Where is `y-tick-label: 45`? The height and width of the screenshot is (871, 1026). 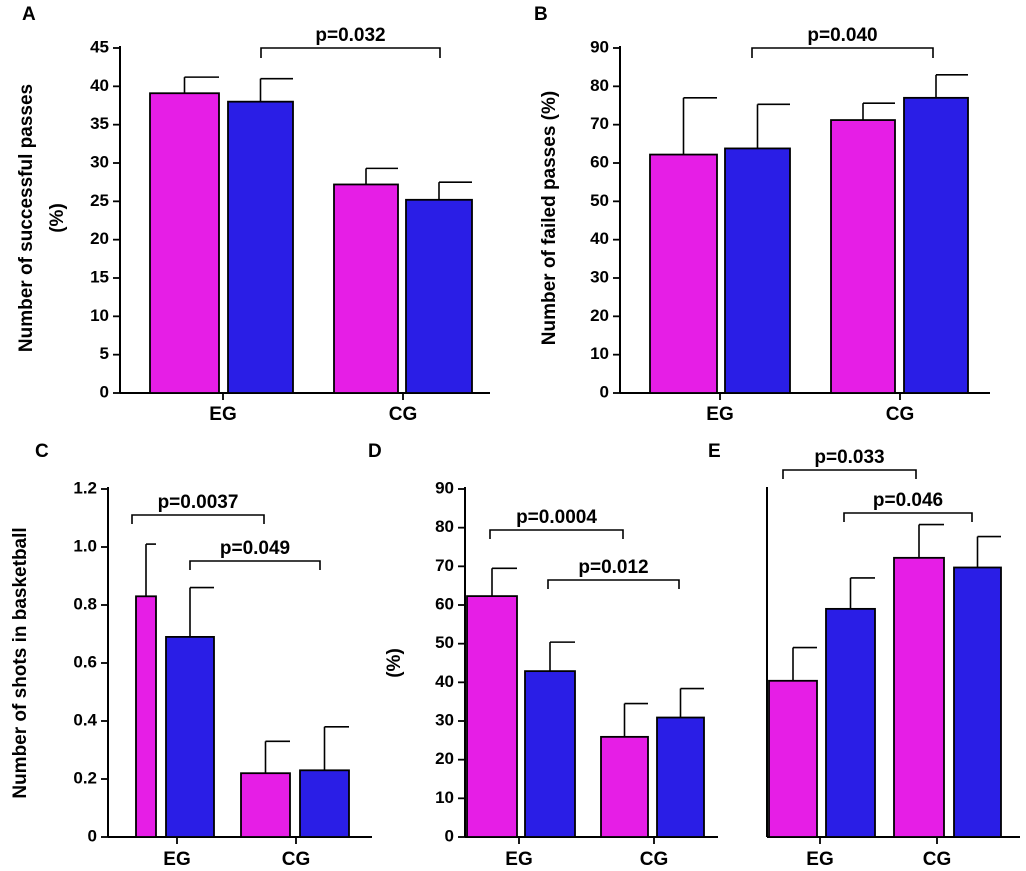
y-tick-label: 45 is located at coordinates (99, 46).